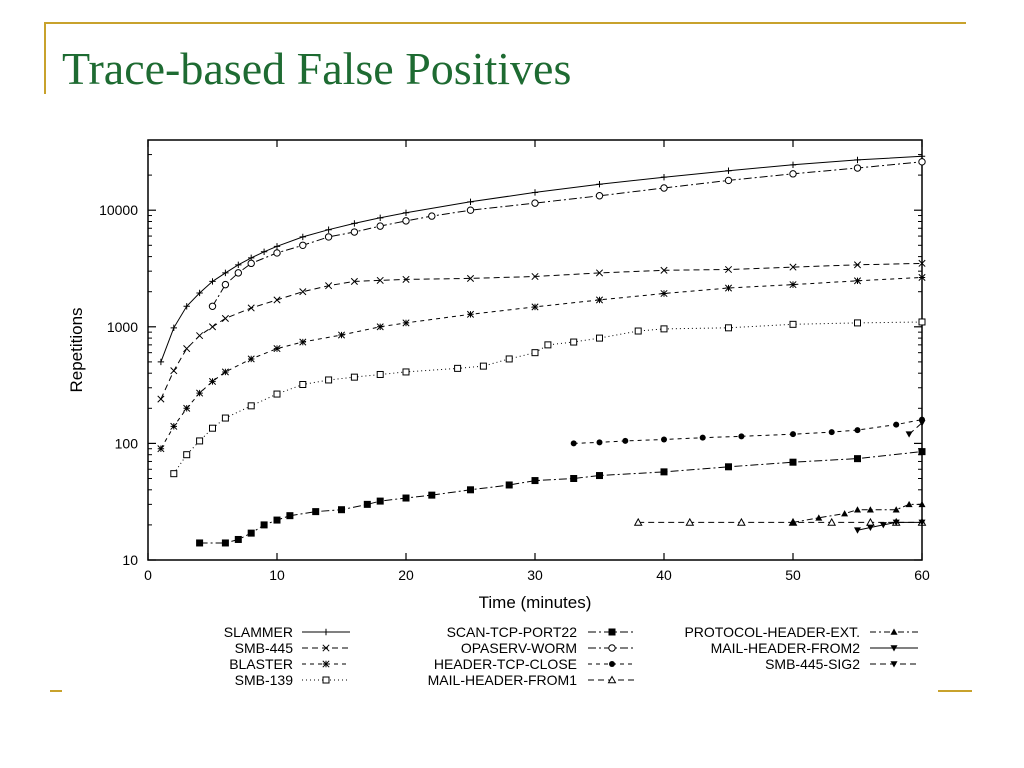 This screenshot has height=768, width=1024. What do you see at coordinates (505, 664) in the screenshot?
I see `legend-label: HEADER-TCP-CLOSE` at bounding box center [505, 664].